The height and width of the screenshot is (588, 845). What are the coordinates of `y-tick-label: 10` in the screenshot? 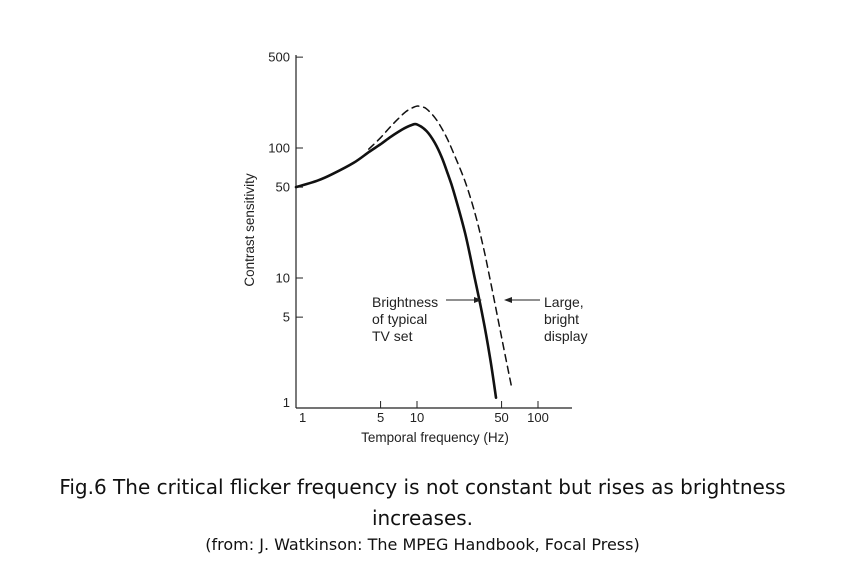 It's located at (283, 278).